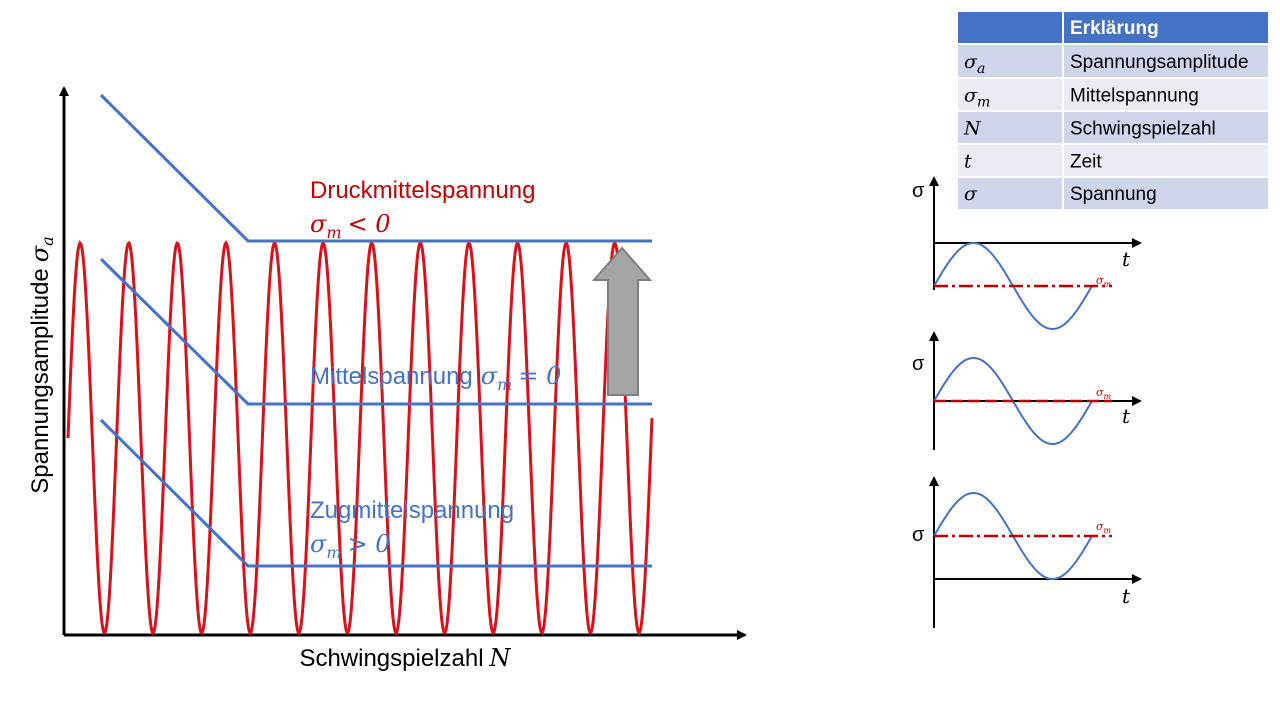 The image size is (1280, 720). What do you see at coordinates (1086, 162) in the screenshot?
I see `table-cell: Zeit` at bounding box center [1086, 162].